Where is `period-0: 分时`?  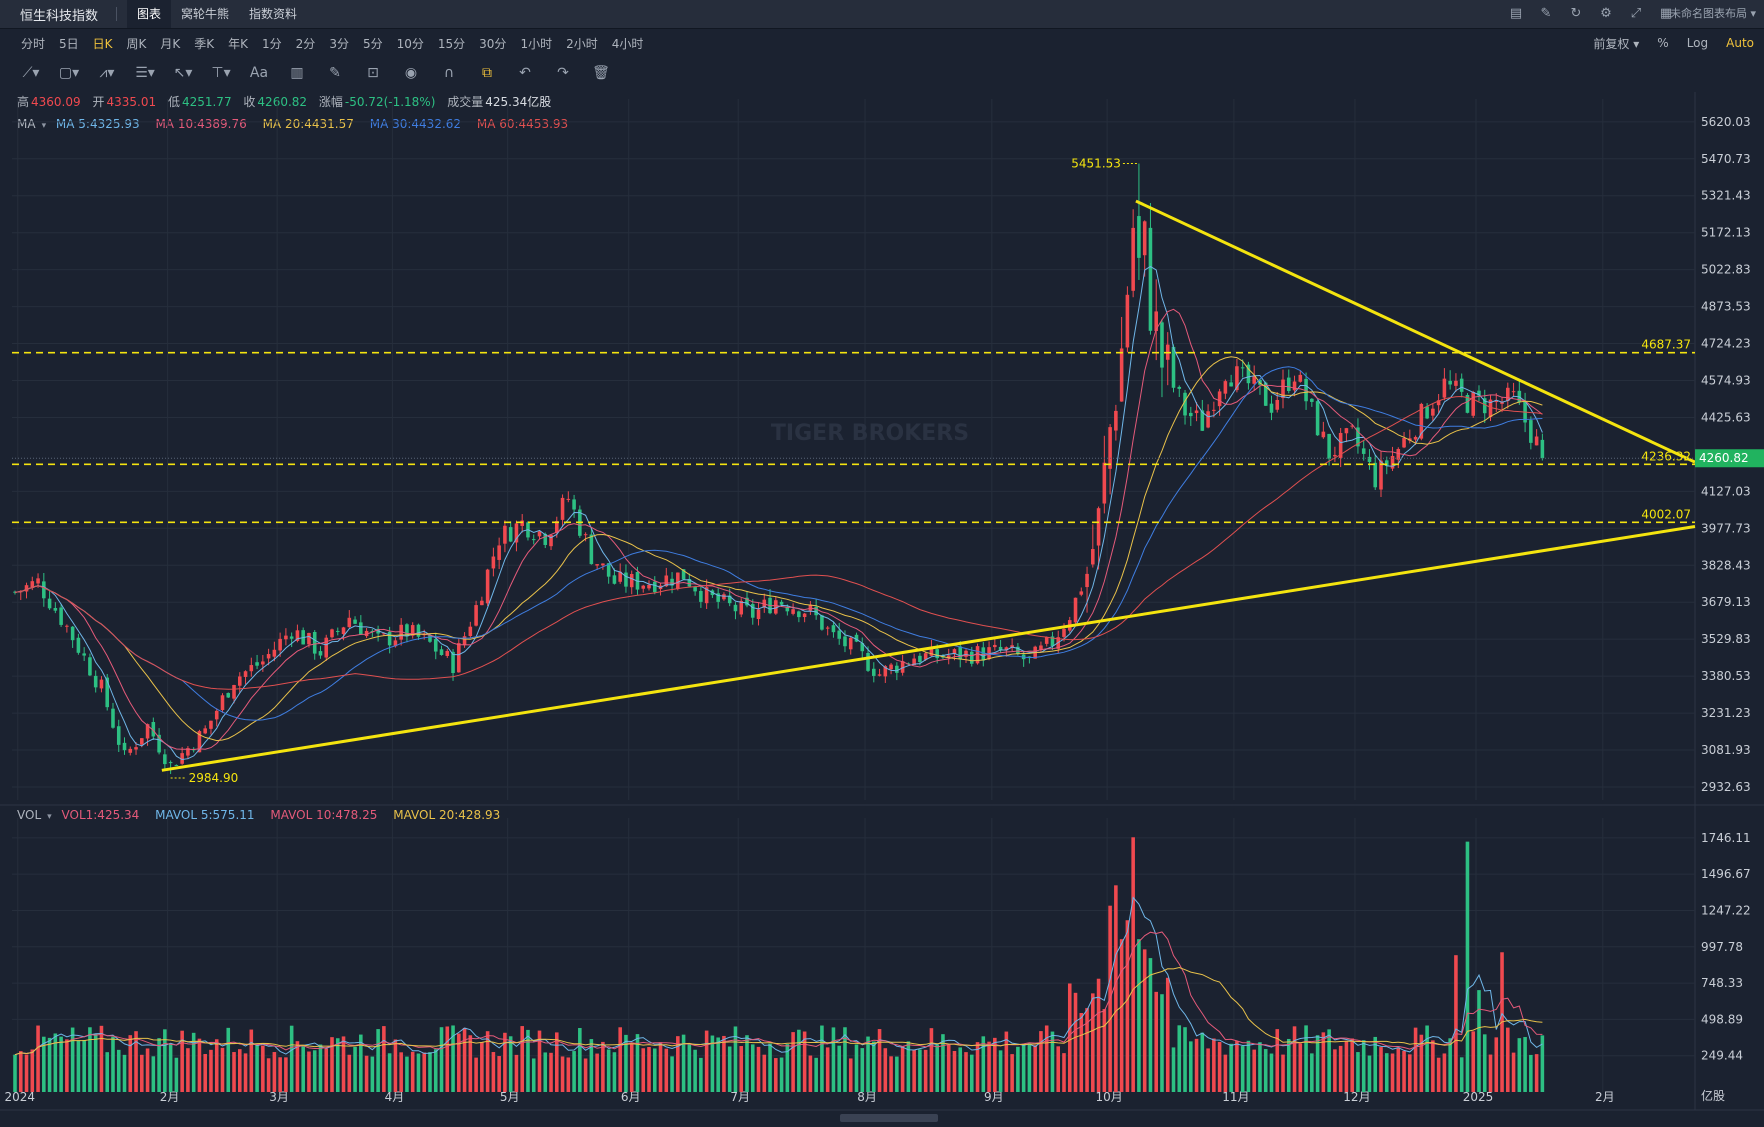
period-0: 分时 is located at coordinates (33, 43).